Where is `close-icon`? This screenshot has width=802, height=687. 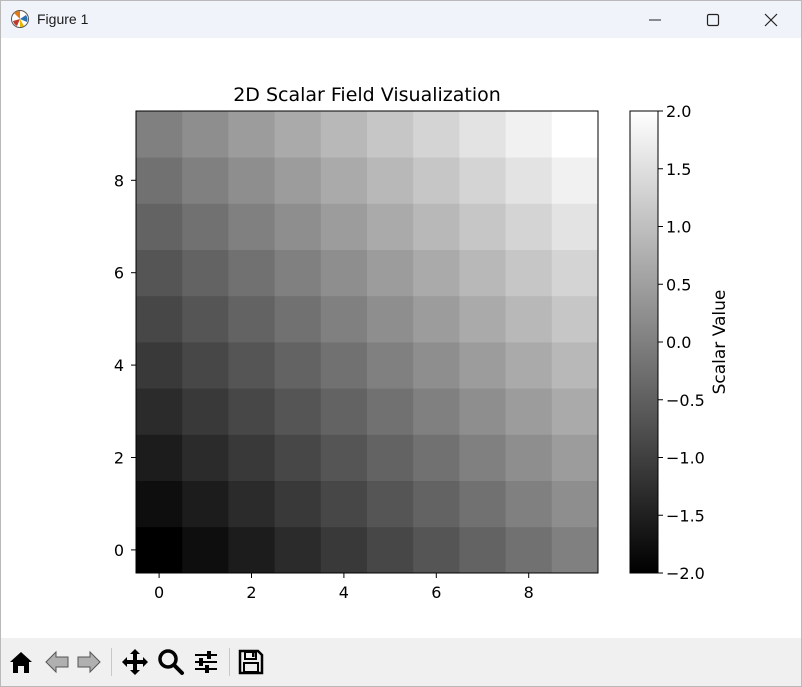 close-icon is located at coordinates (771, 19).